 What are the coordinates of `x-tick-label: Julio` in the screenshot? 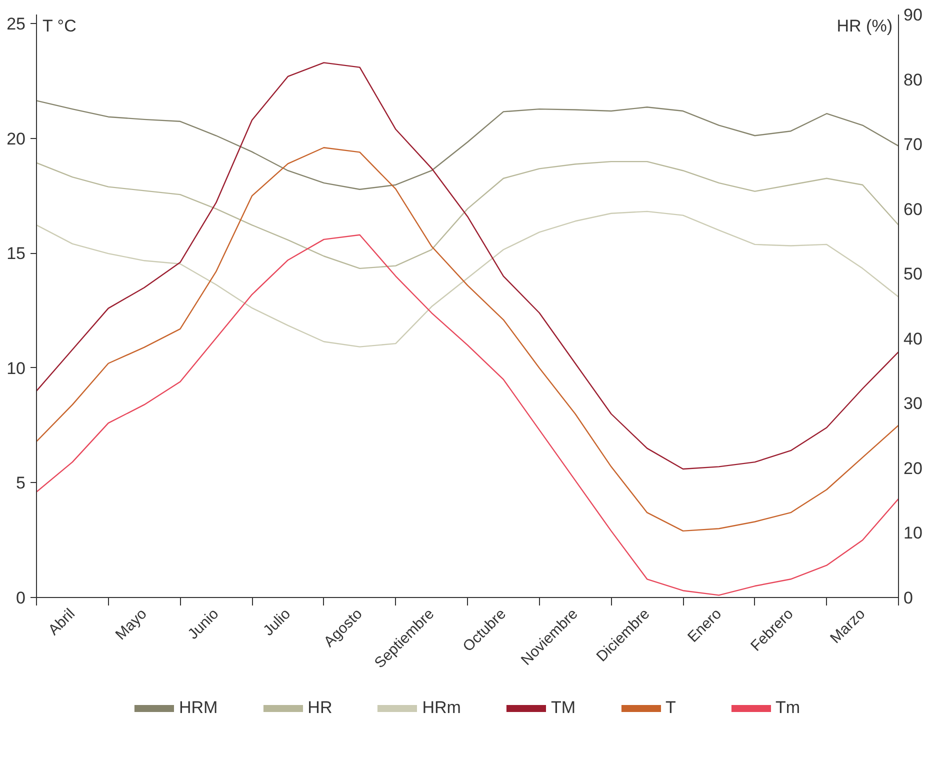 It's located at (277, 622).